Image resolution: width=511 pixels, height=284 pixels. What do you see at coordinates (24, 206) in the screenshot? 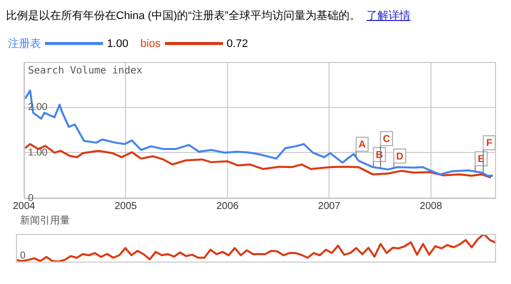
I see `x-tick-label: 2004` at bounding box center [24, 206].